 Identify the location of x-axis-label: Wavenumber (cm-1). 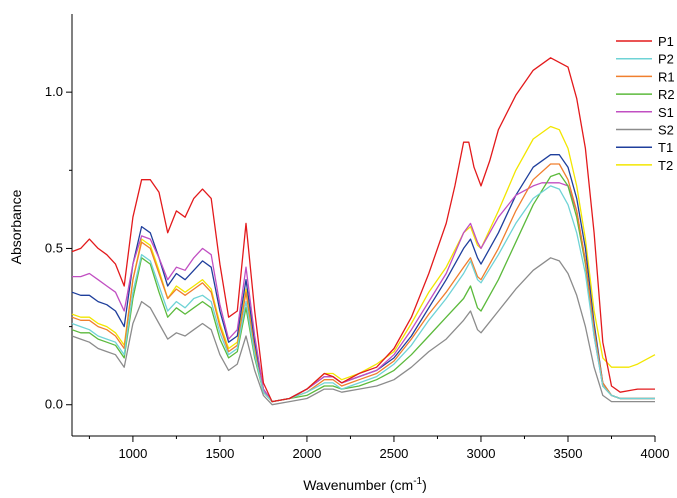
(365, 484).